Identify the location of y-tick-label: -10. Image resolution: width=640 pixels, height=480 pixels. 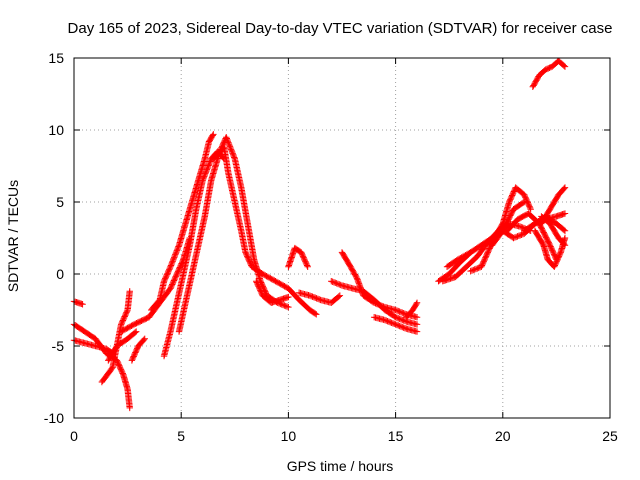
(54, 418).